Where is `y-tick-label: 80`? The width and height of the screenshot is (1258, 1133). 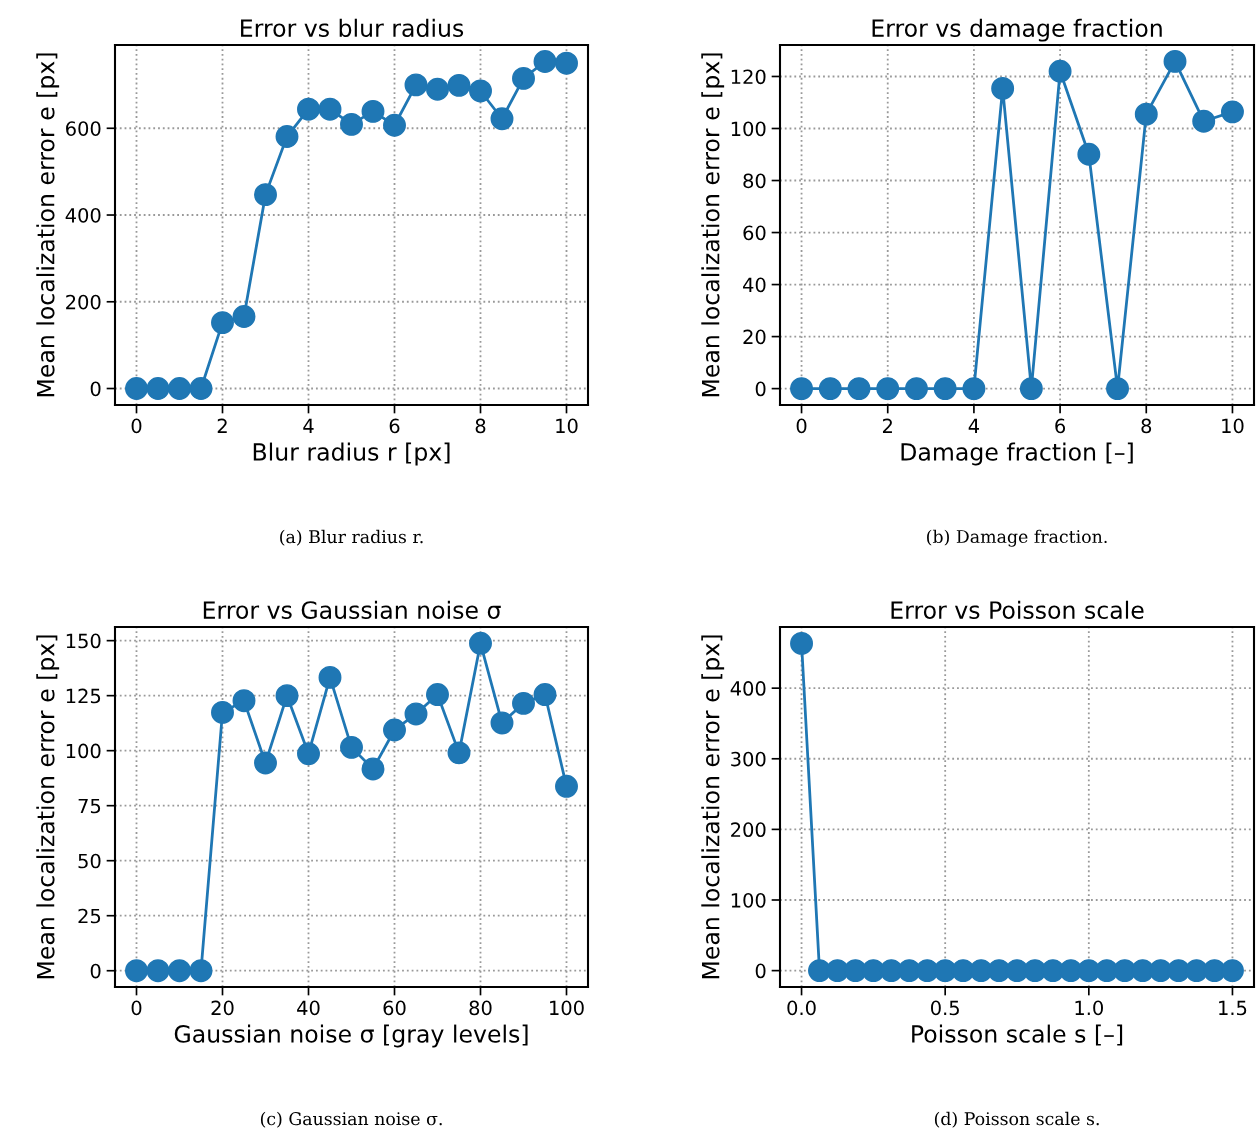
y-tick-label: 80 is located at coordinates (754, 181).